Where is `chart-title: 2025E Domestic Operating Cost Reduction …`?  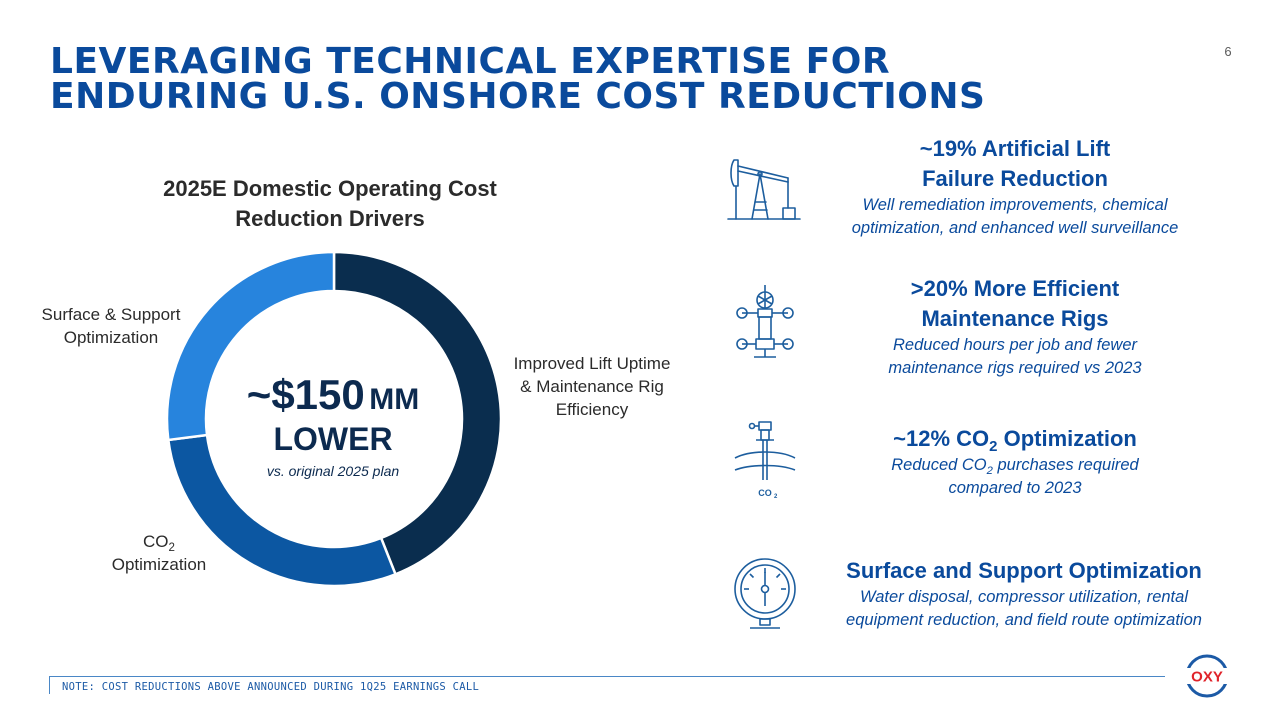
chart-title: 2025E Domestic Operating Cost Reduction … is located at coordinates (330, 204).